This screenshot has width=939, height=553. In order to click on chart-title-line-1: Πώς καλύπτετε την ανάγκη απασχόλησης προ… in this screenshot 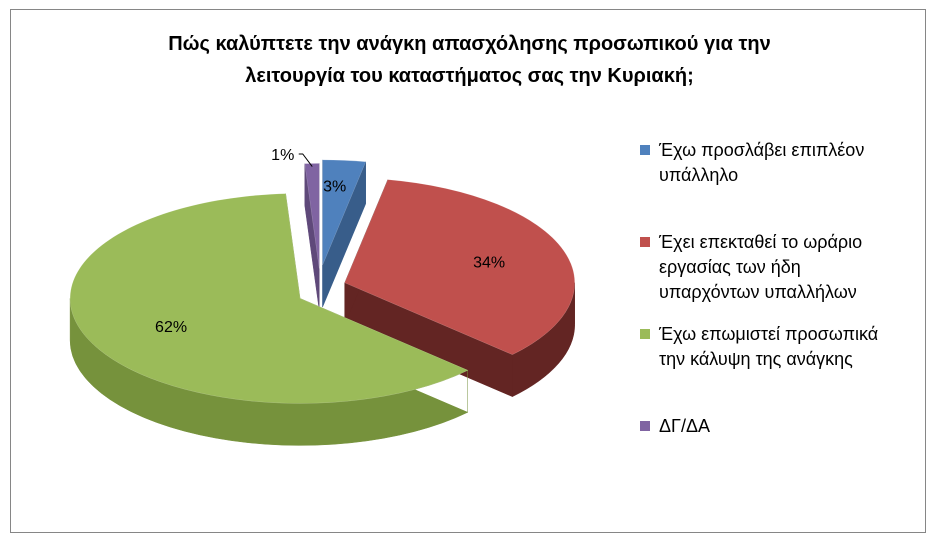, I will do `click(469, 44)`.